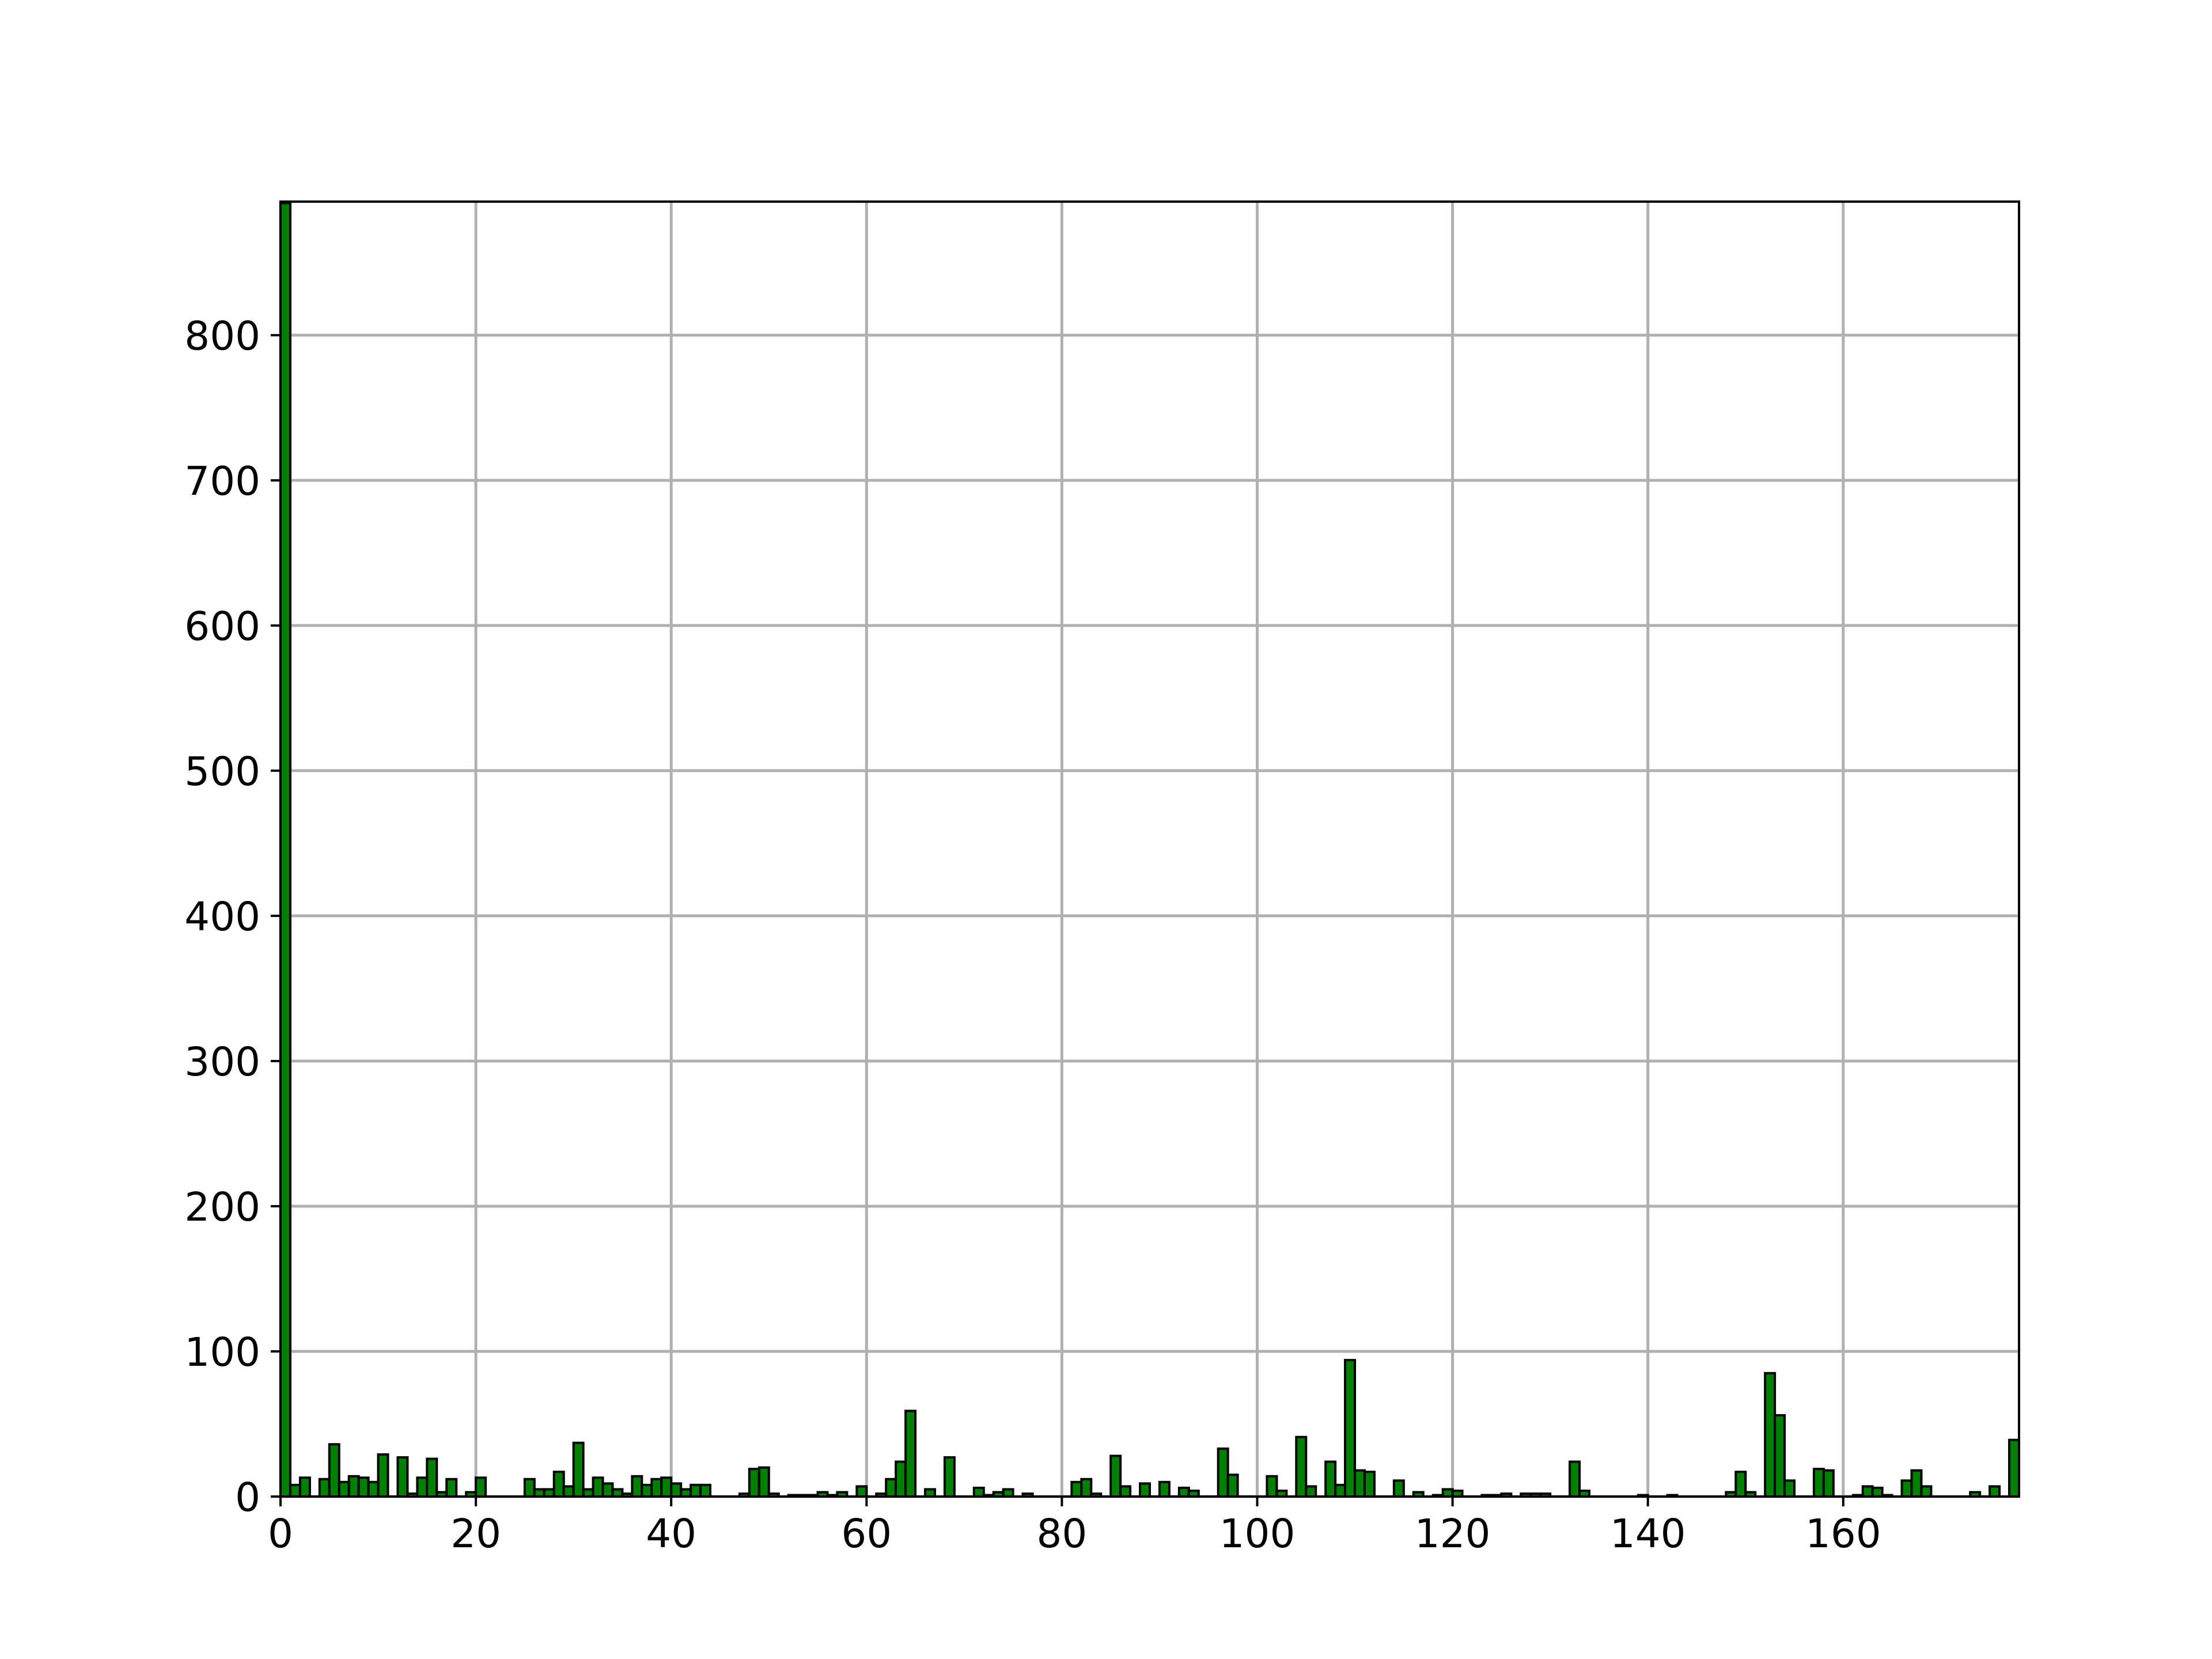 Image resolution: width=2212 pixels, height=1659 pixels. What do you see at coordinates (1257, 1534) in the screenshot?
I see `x-tick-label: 100` at bounding box center [1257, 1534].